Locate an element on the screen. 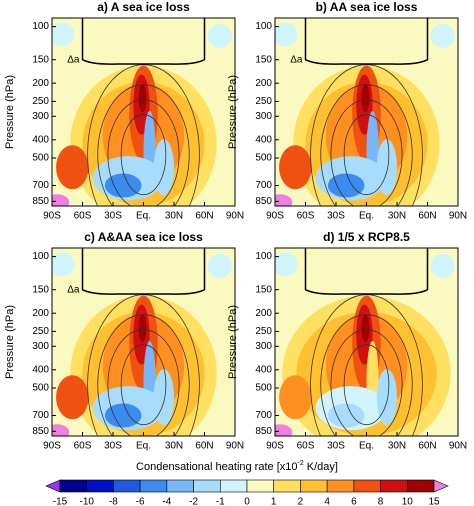 This screenshot has width=474, height=506. colorbar-tick-label: 0 is located at coordinates (247, 501).